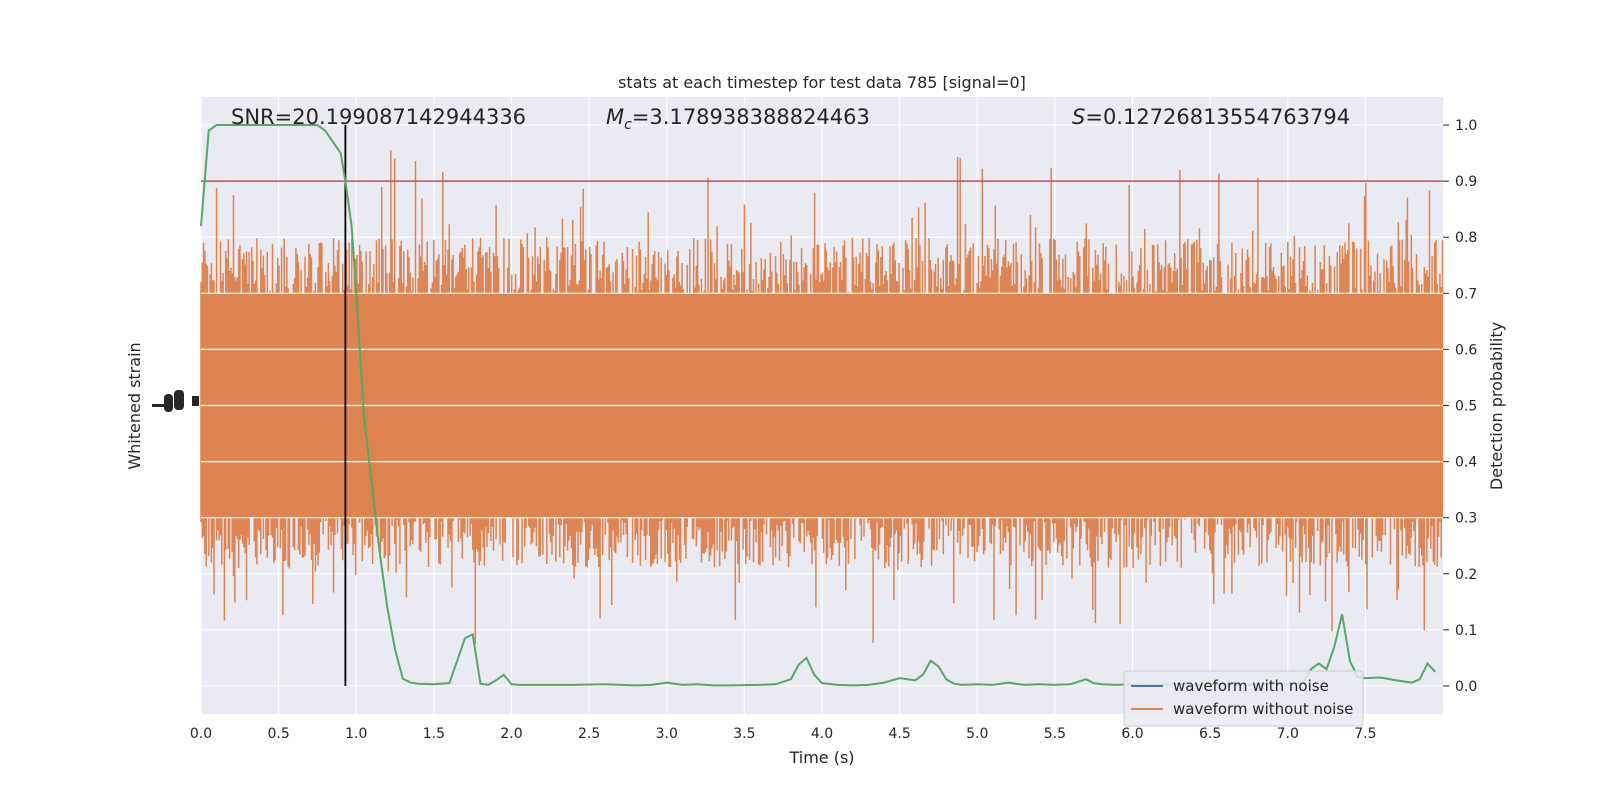 Image resolution: width=1600 pixels, height=800 pixels. I want to click on y-tick-label: 0.1, so click(1466, 631).